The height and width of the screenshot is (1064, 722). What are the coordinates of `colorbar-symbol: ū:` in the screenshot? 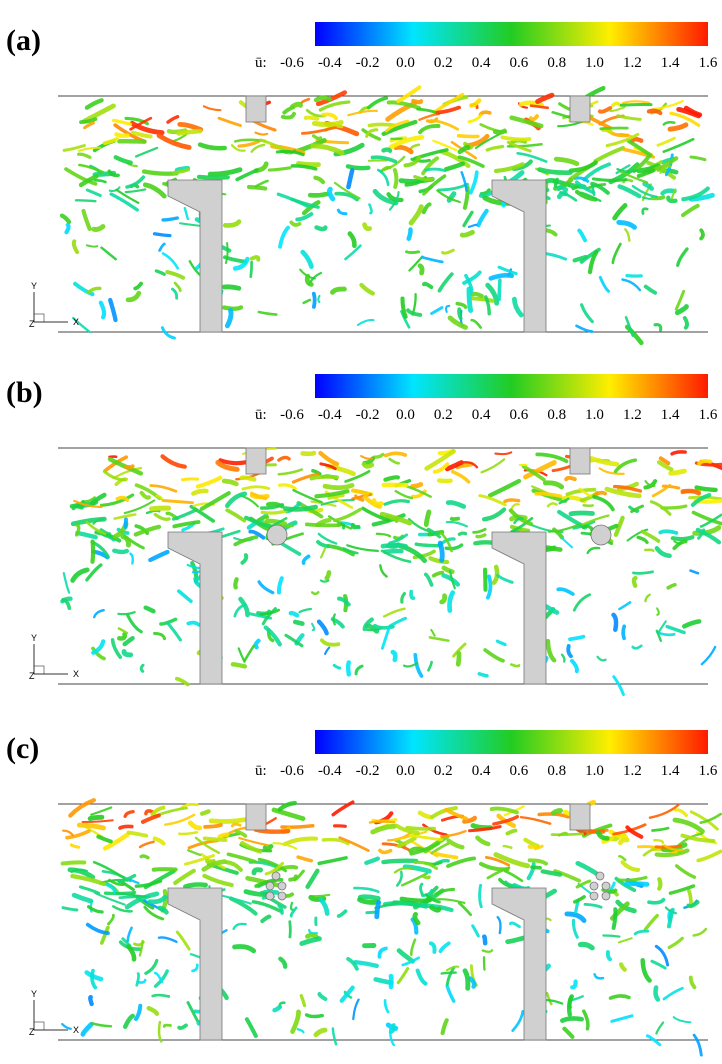 It's located at (261, 63).